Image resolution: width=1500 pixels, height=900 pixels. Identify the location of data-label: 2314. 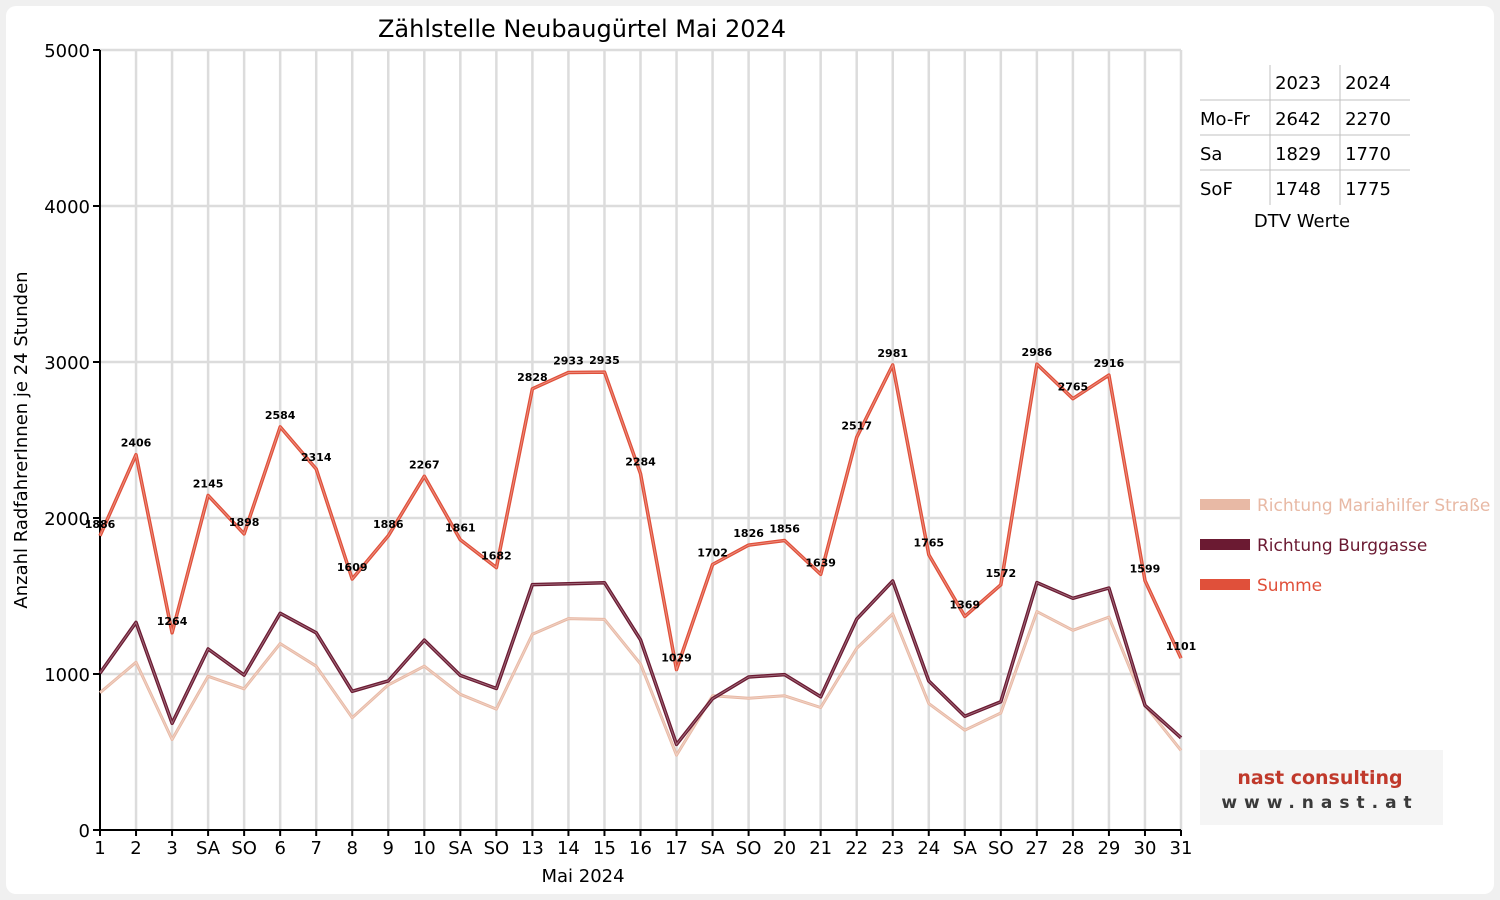
(316, 457).